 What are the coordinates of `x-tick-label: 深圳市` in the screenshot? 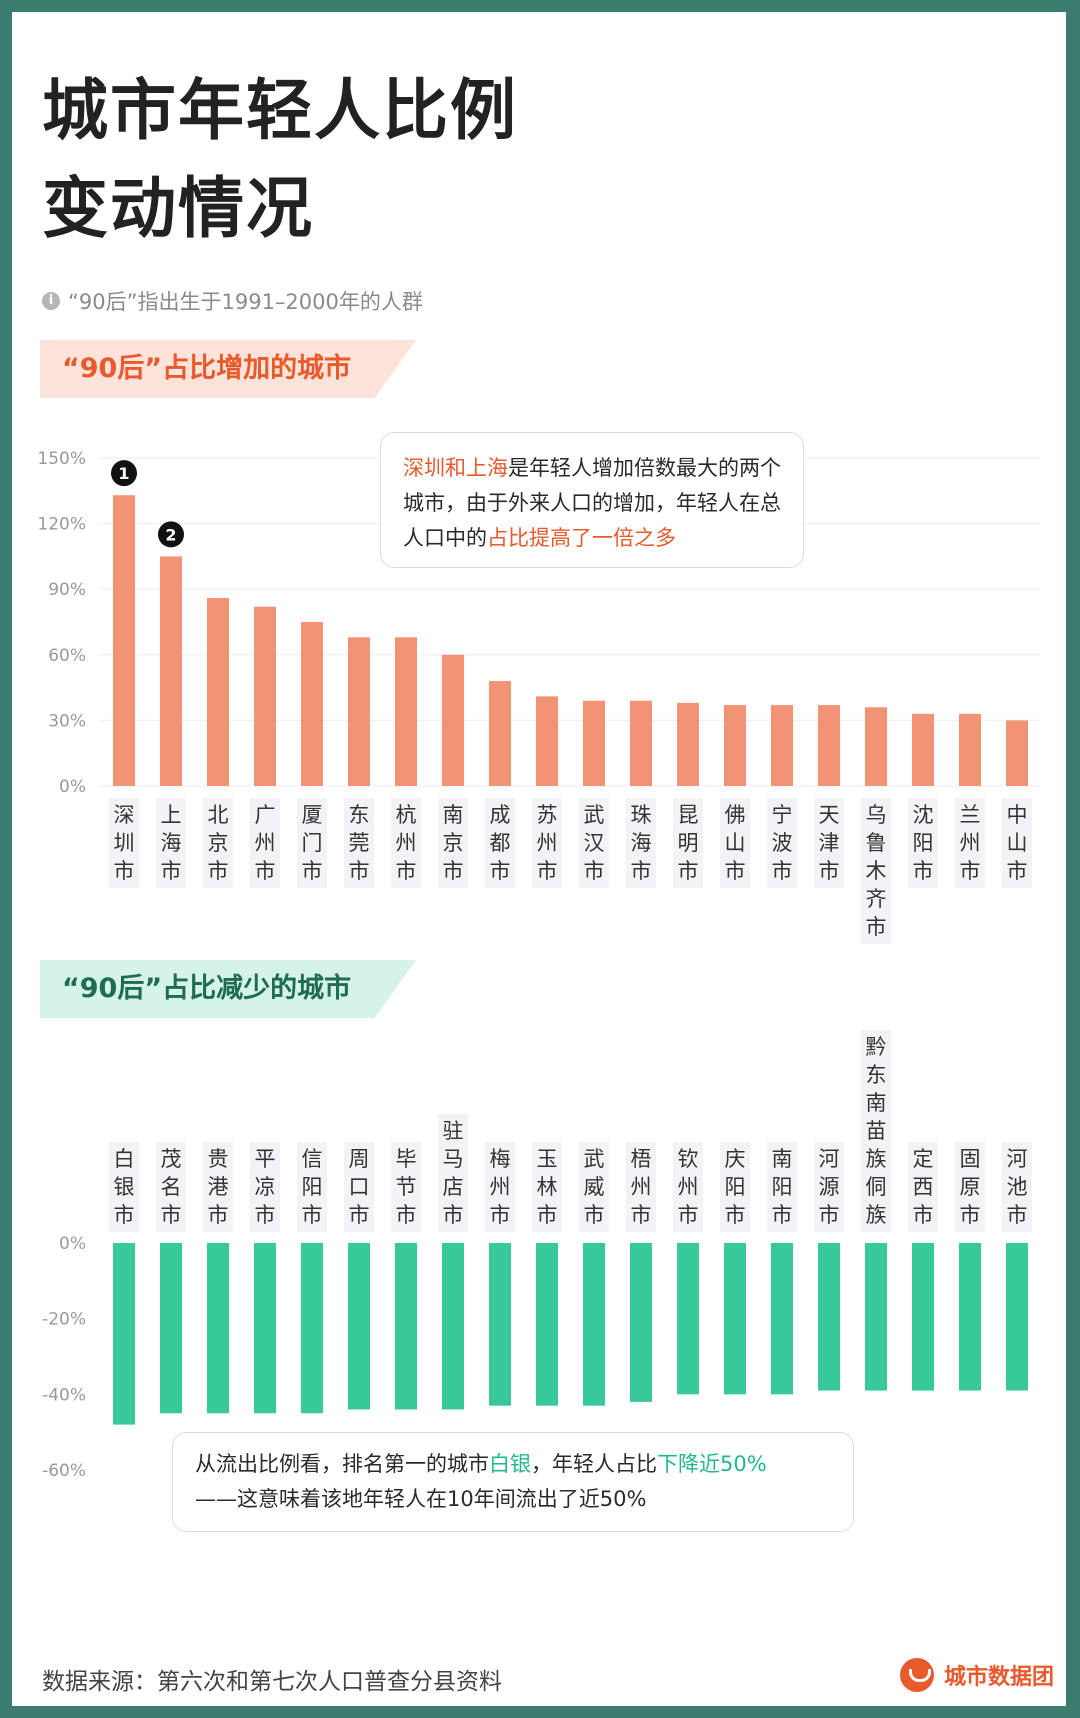 It's located at (124, 843).